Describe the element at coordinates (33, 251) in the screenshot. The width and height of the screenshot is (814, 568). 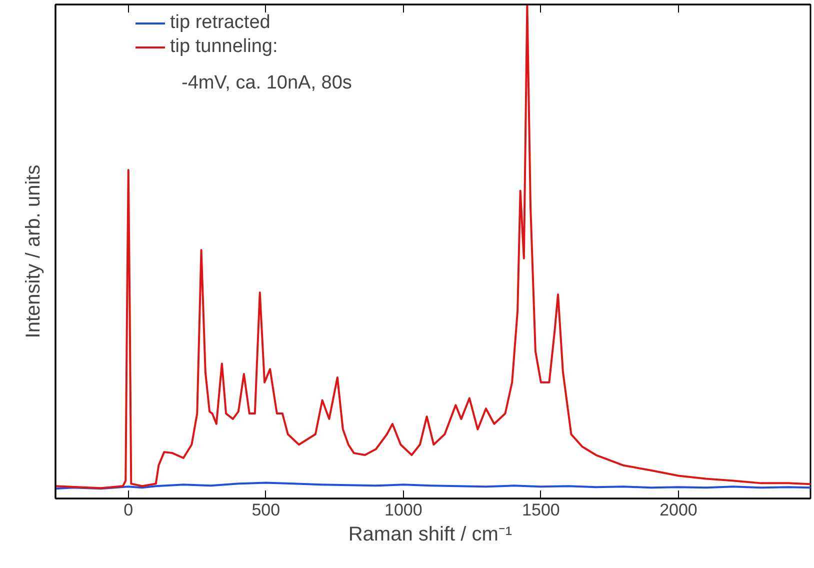
I see `y-axis-title: Intensity / arb. units` at that location.